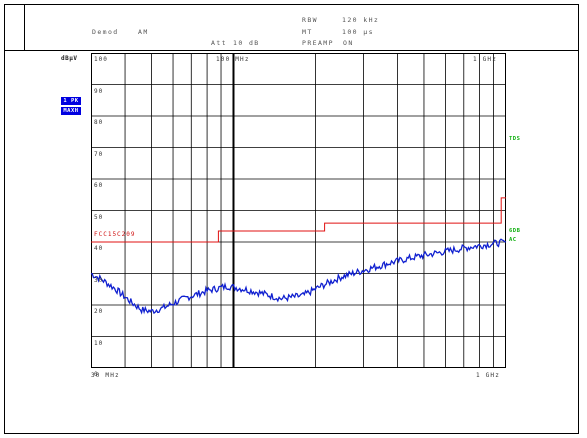 The image size is (587, 438). I want to click on y-tick-label: 0, so click(96, 374).